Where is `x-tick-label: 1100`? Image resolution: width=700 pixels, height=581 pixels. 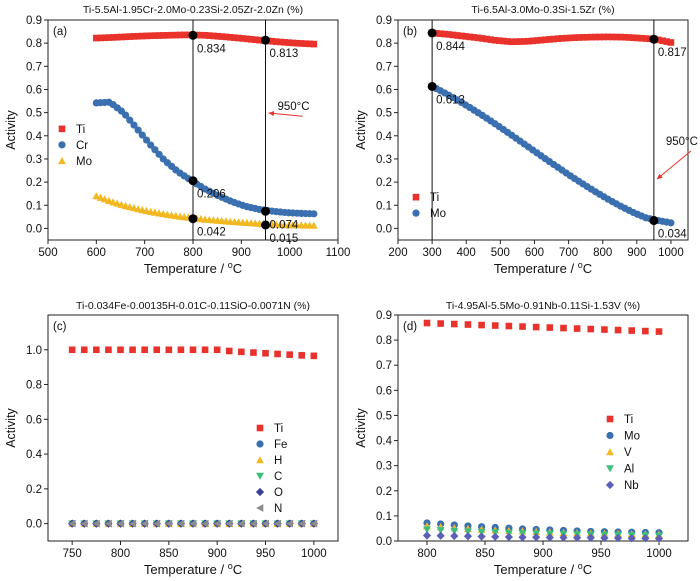 x-tick-label: 1100 is located at coordinates (338, 253).